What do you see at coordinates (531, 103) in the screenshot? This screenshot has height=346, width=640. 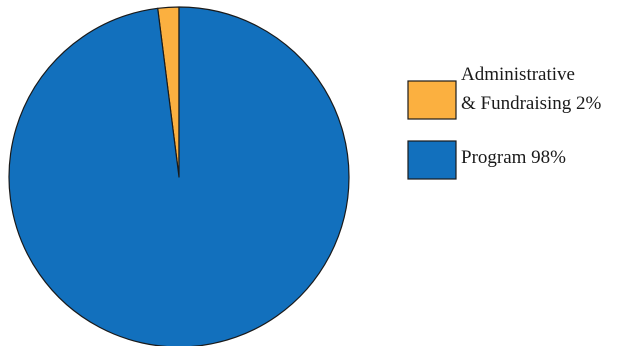 I see `legend-label-0-line-1: & Fundraising 2%` at bounding box center [531, 103].